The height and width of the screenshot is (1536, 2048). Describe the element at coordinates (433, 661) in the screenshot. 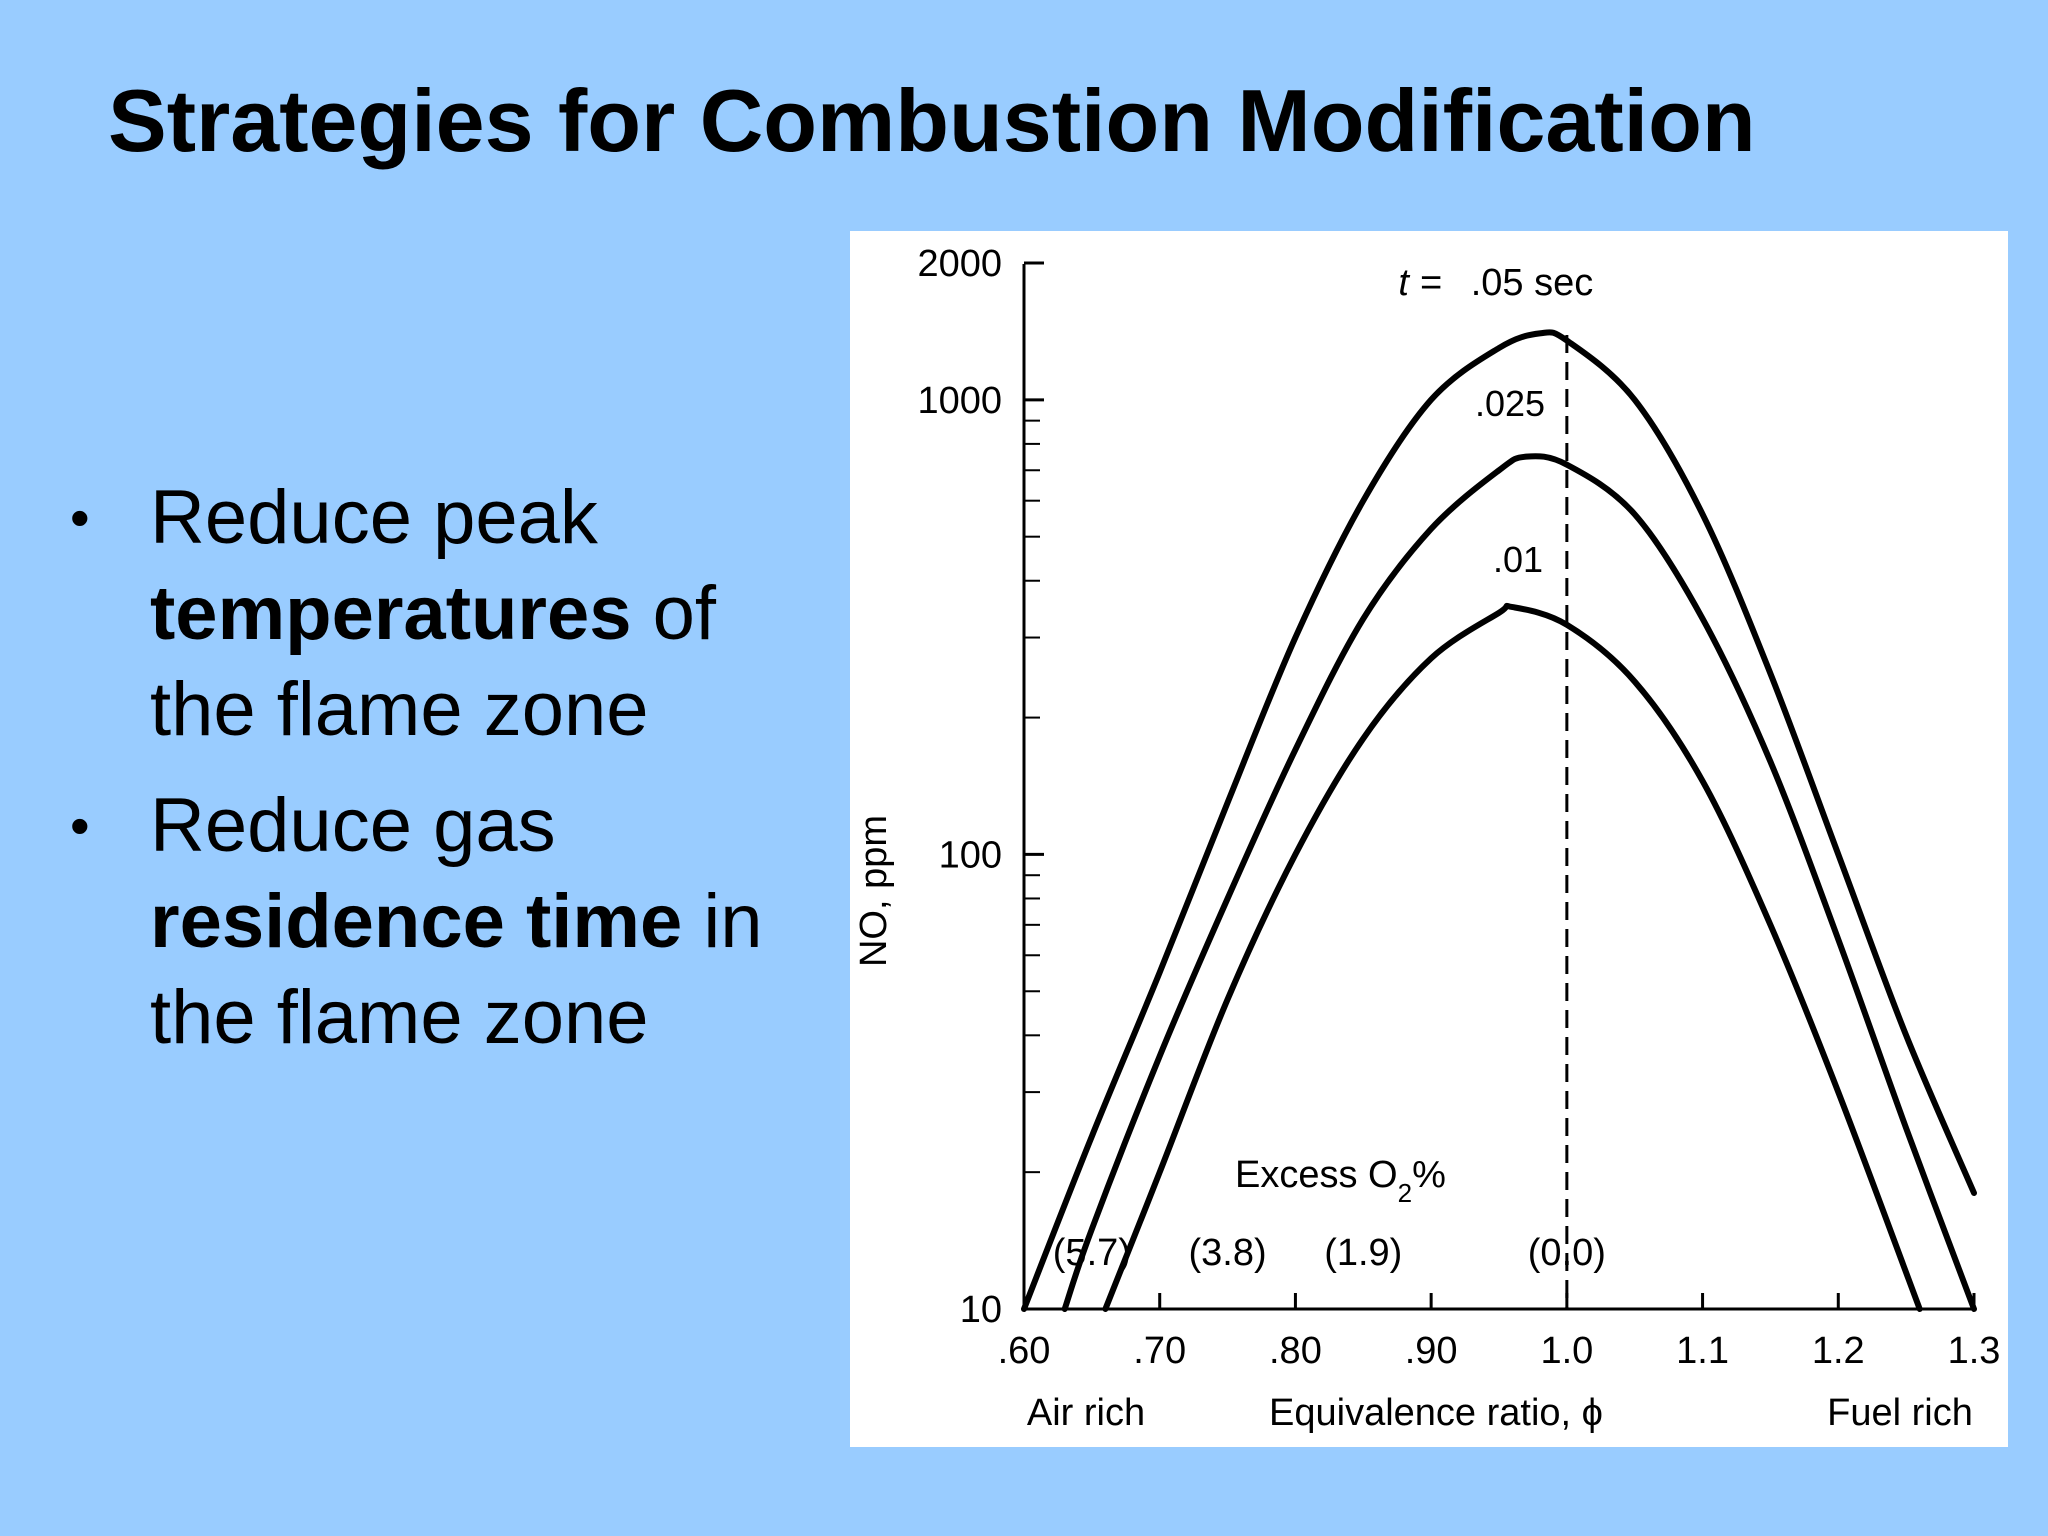

I see `bullet-text-post: of the flame zone` at that location.